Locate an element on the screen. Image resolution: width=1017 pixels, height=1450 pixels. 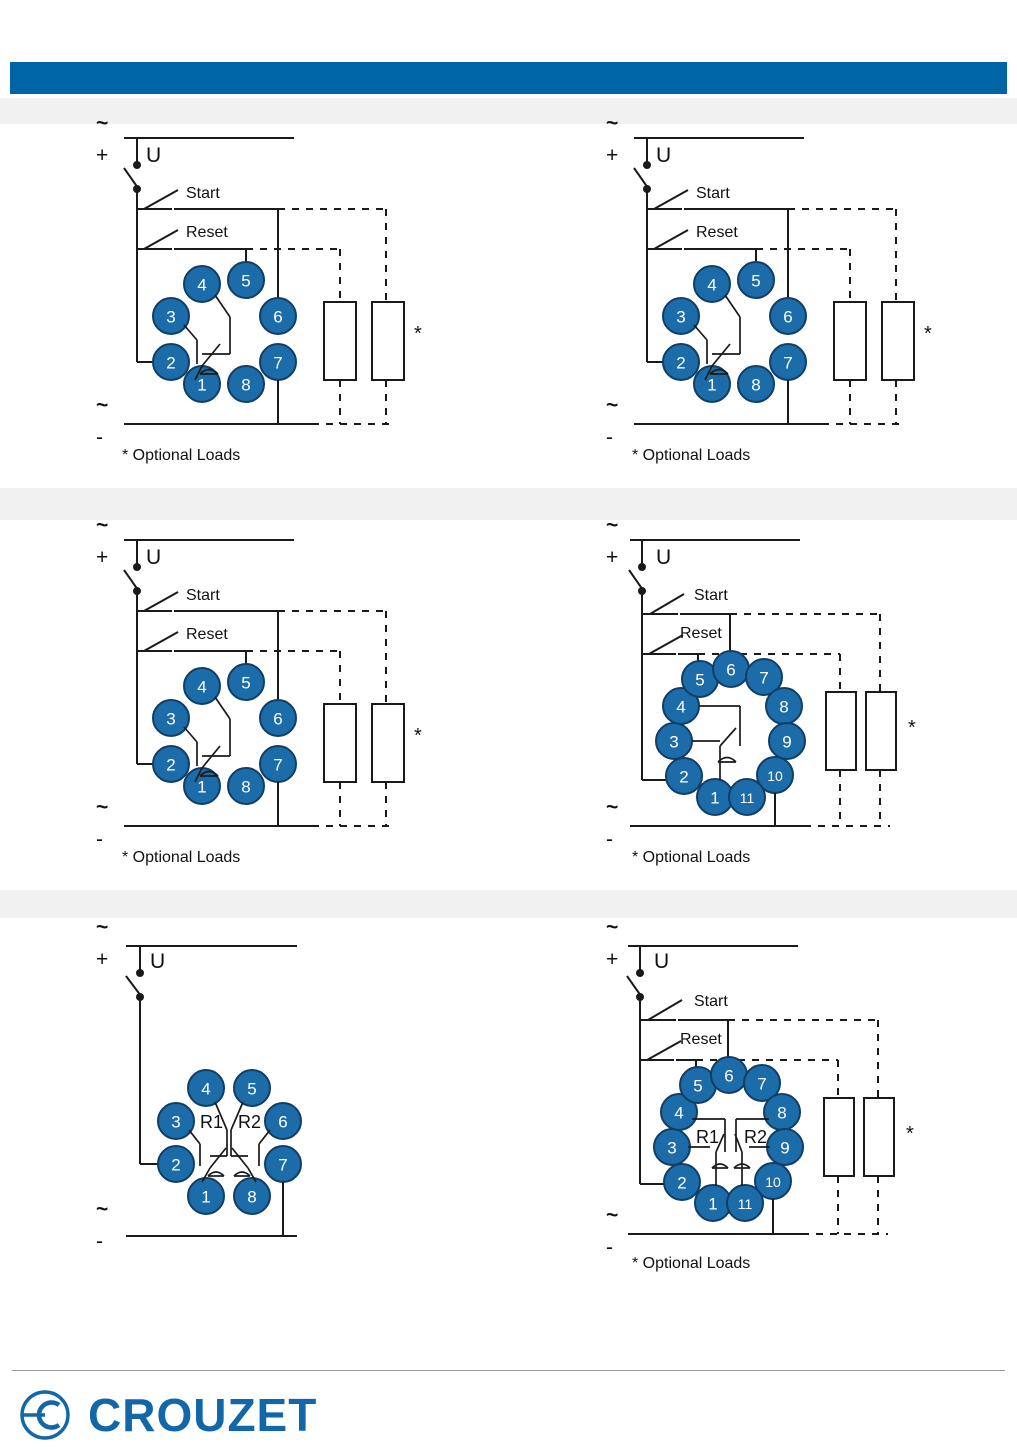
ac-symbol-top: ~ is located at coordinates (612, 123).